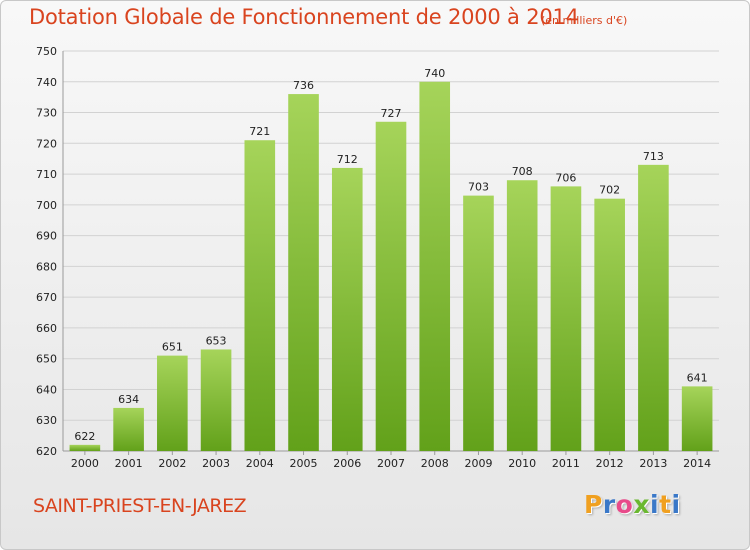 The image size is (750, 550). What do you see at coordinates (609, 504) in the screenshot?
I see `logo-letter: r` at bounding box center [609, 504].